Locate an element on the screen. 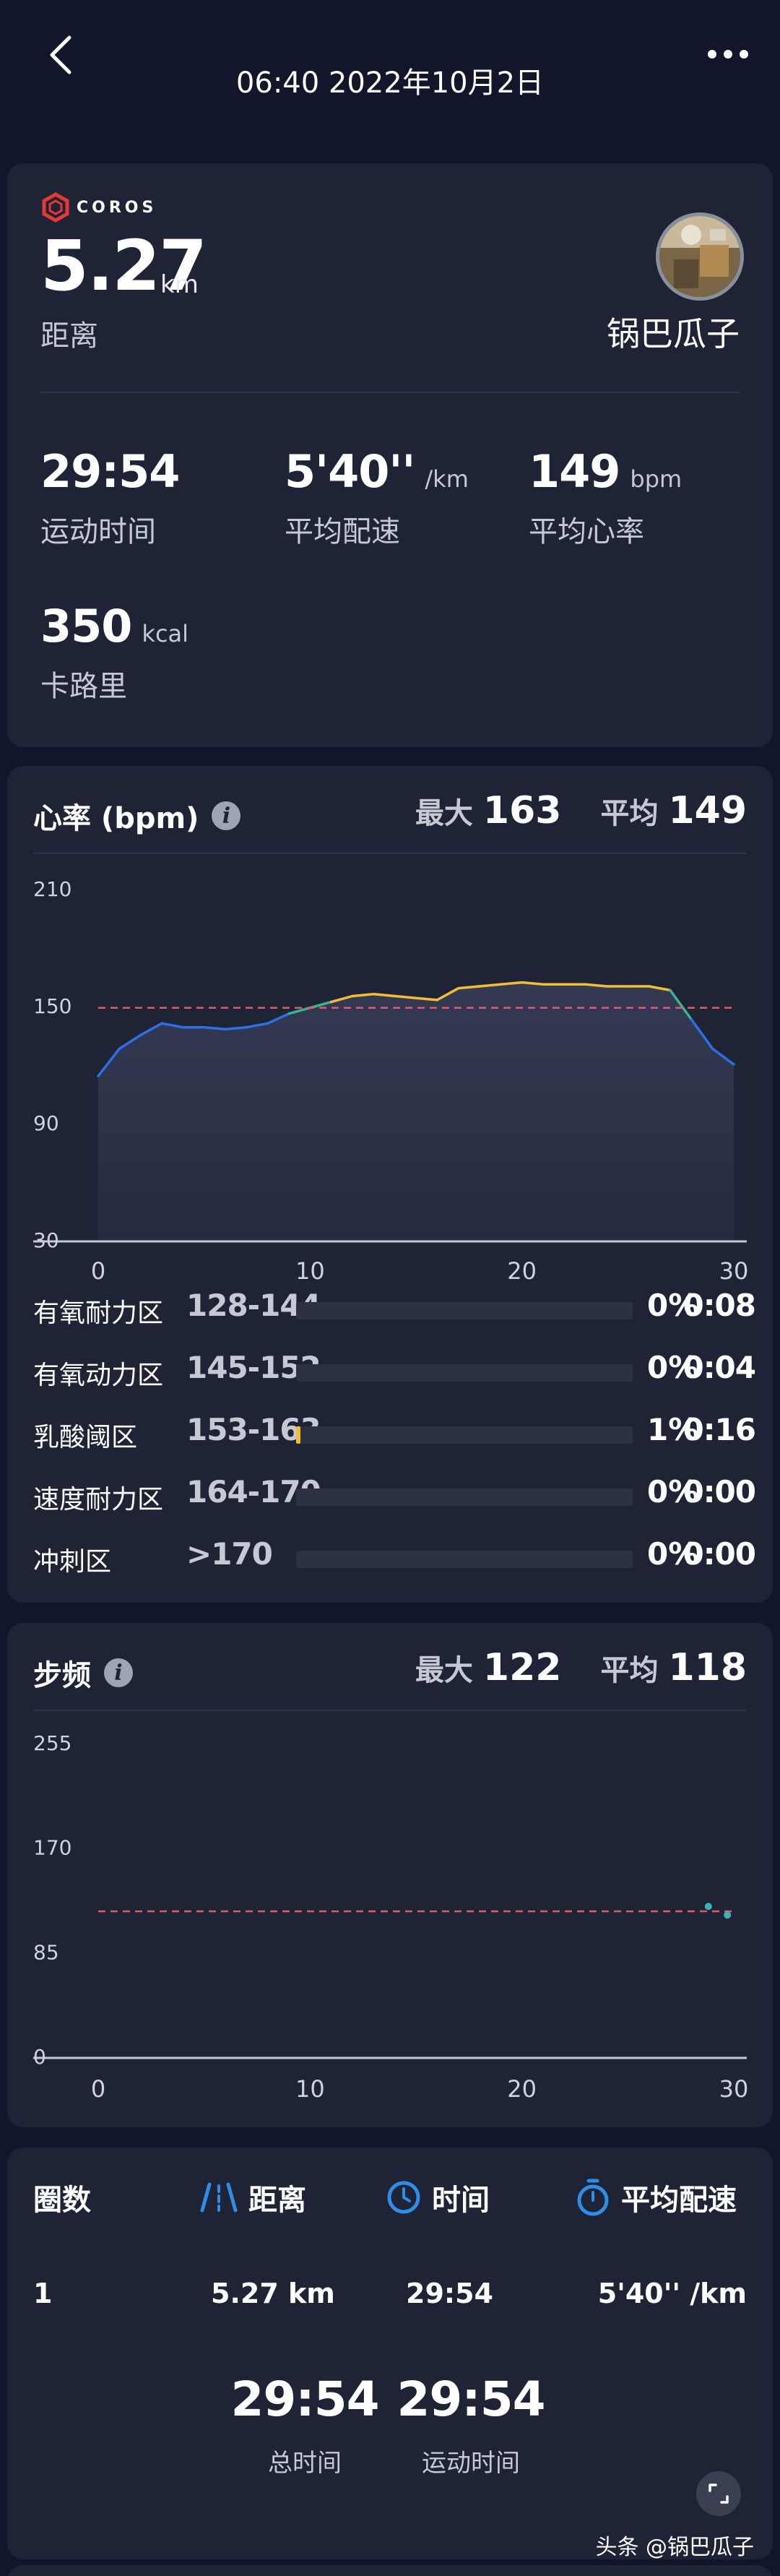 The width and height of the screenshot is (780, 2576). zone-time: 0:04 is located at coordinates (719, 1367).